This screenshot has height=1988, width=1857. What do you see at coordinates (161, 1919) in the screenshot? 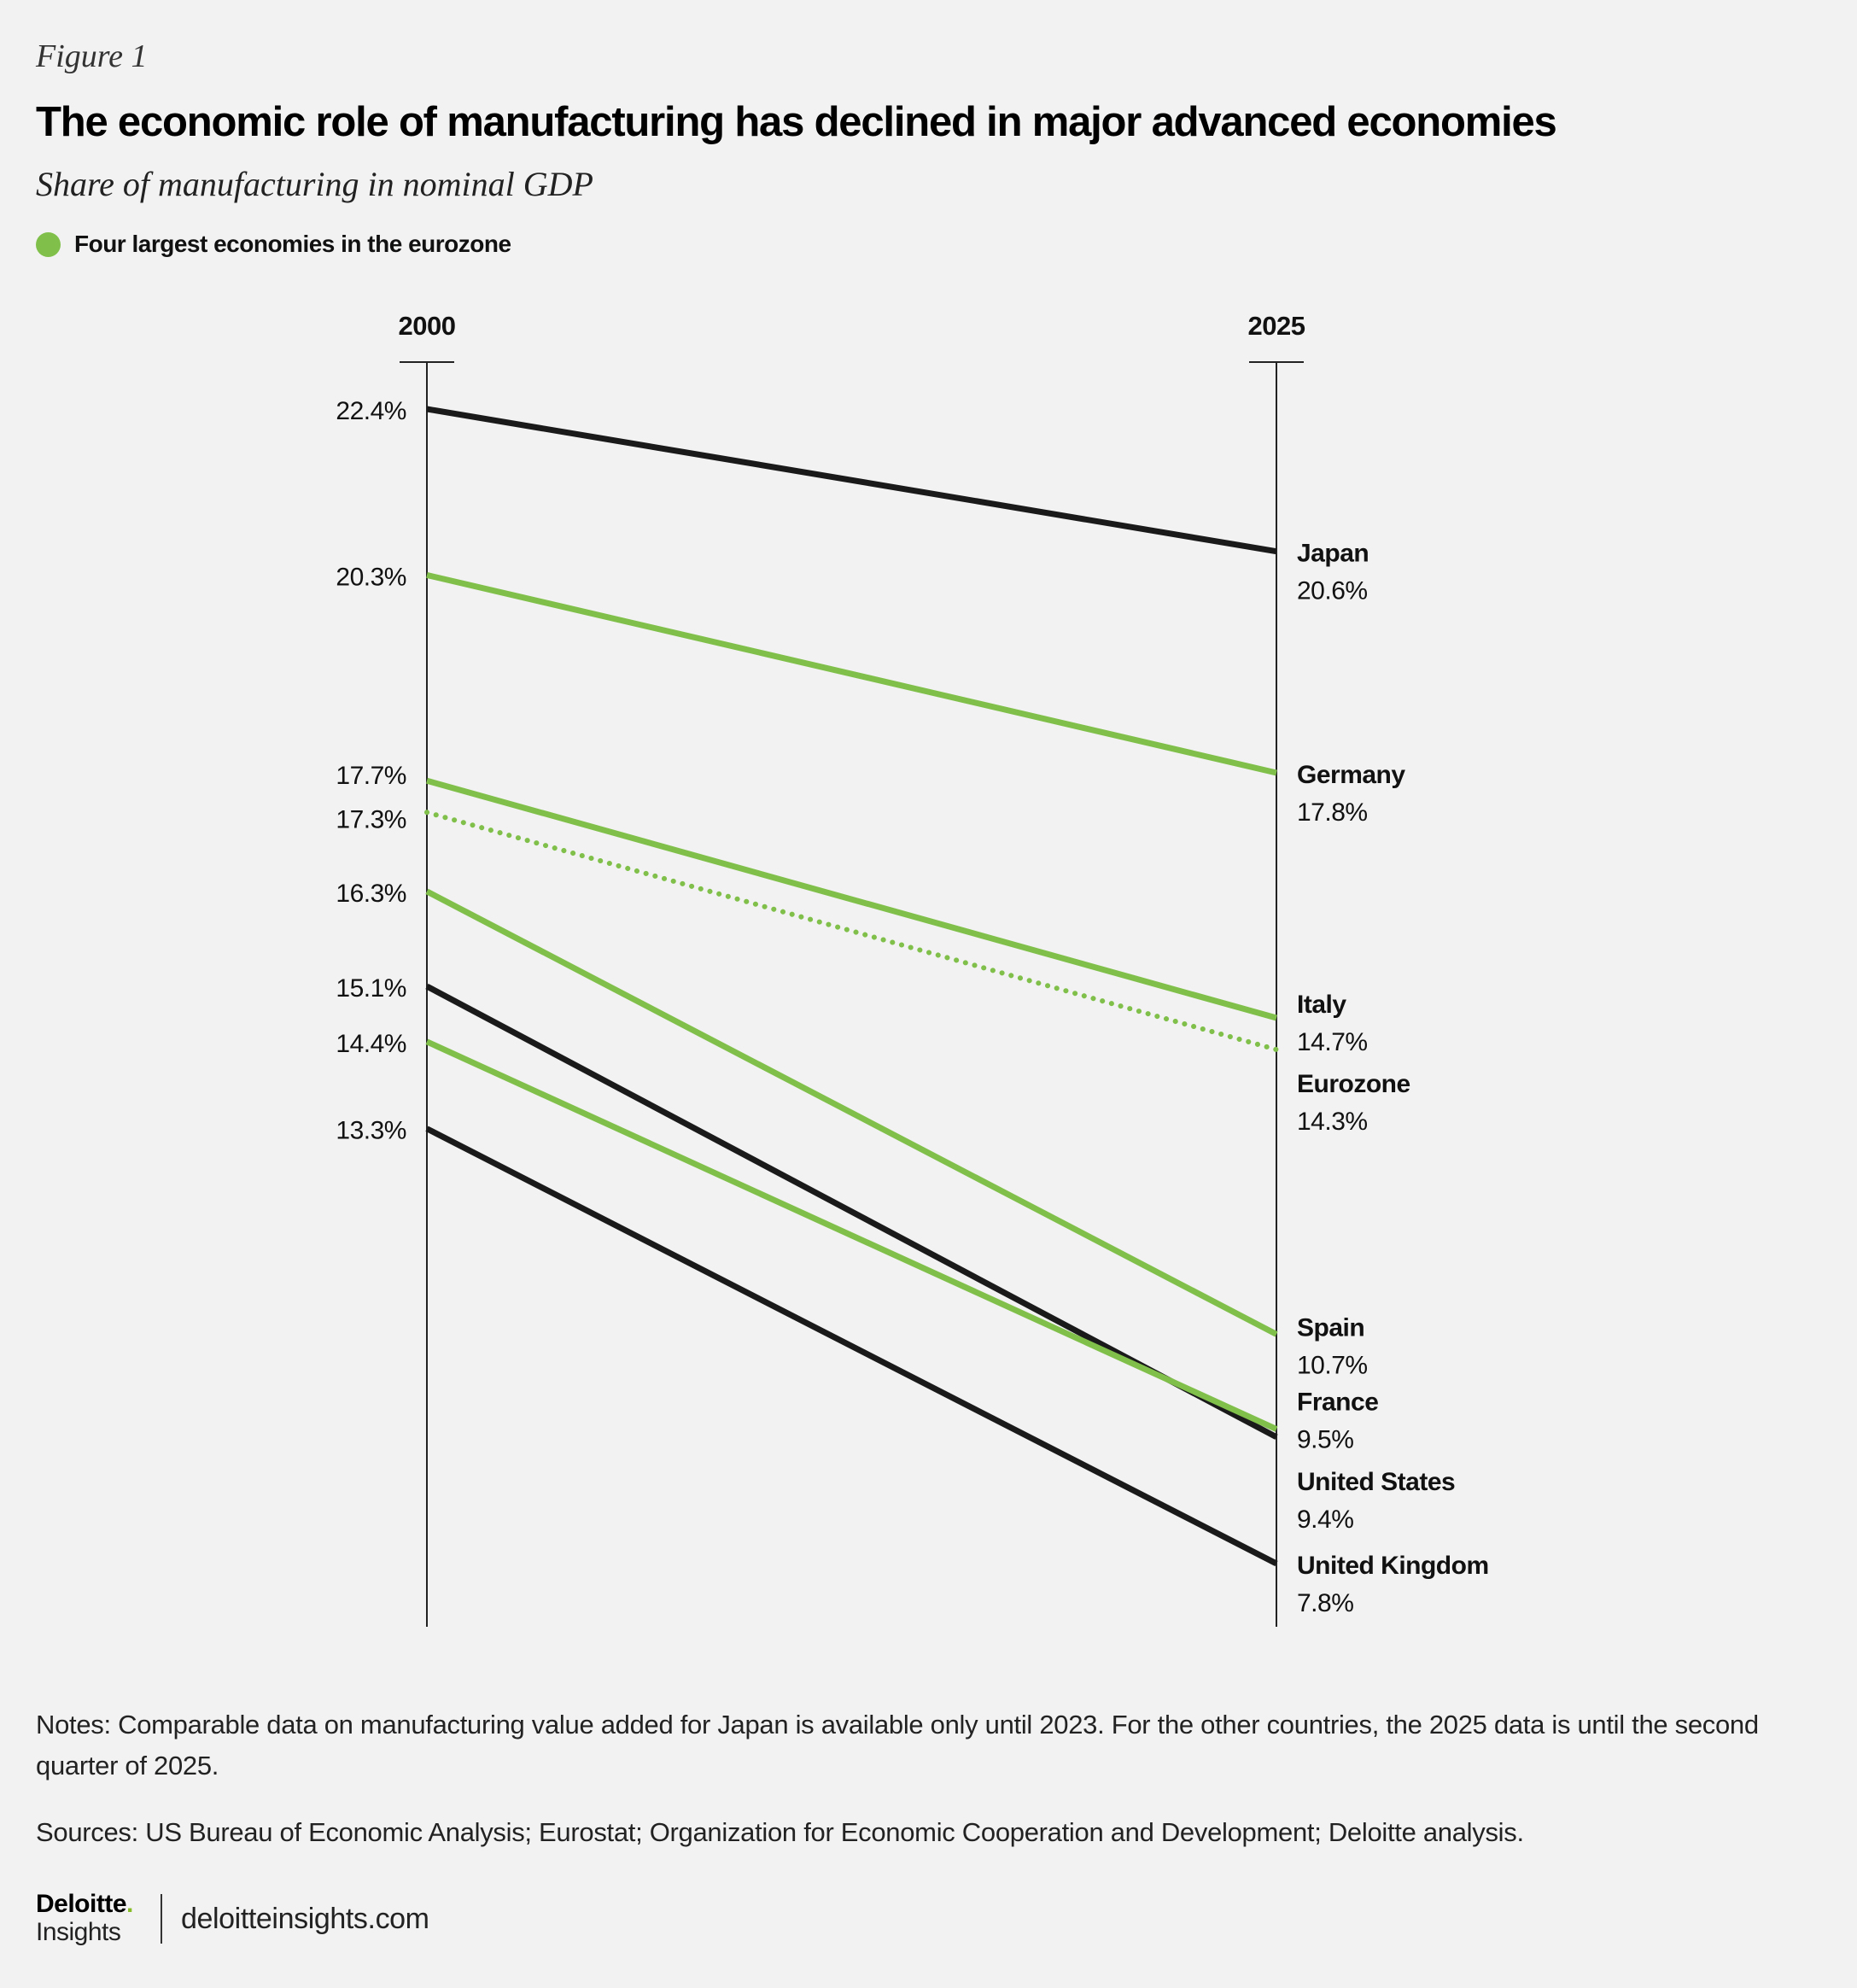
I see `brand-divider` at bounding box center [161, 1919].